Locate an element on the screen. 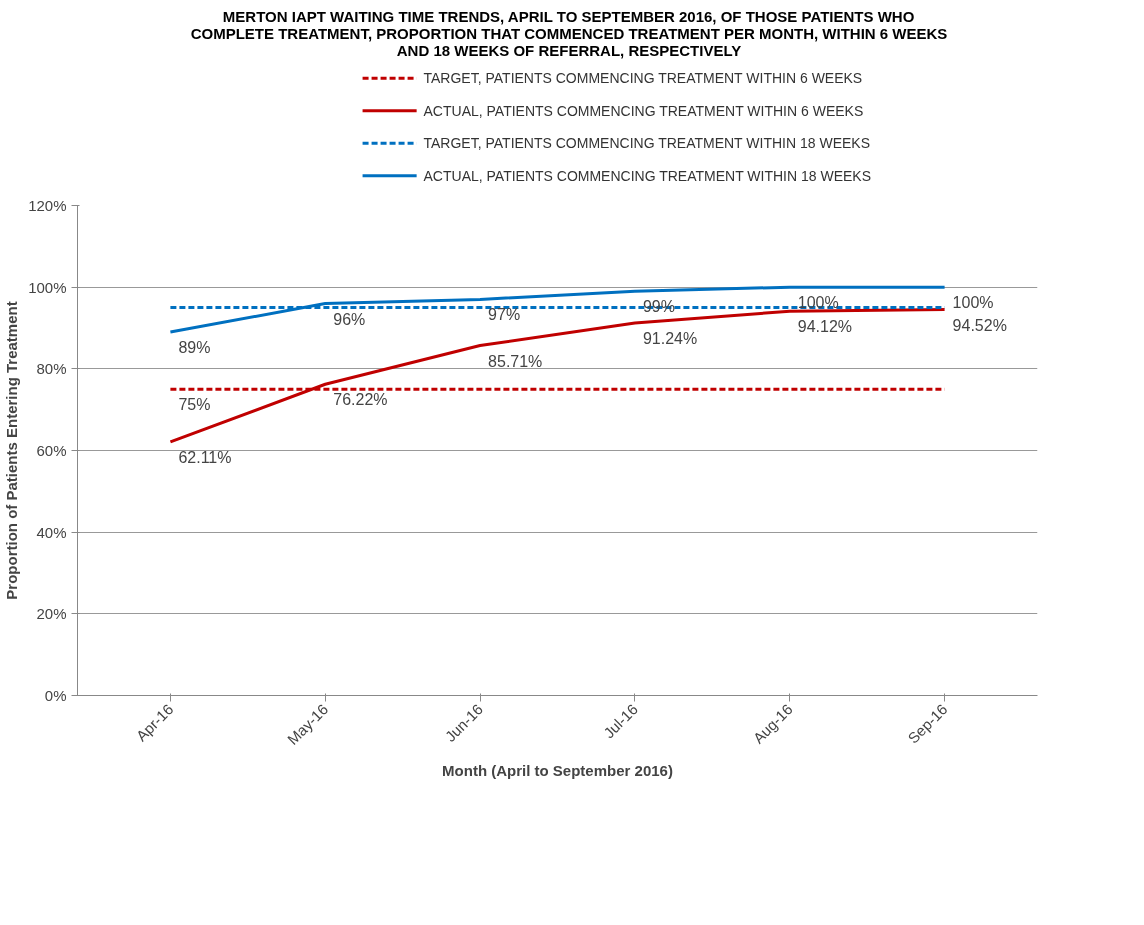 This screenshot has width=1144, height=925. line-series is located at coordinates (557, 309).